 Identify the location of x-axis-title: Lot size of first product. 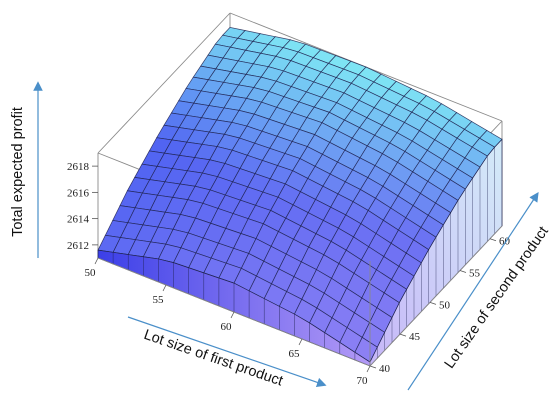
(213, 358).